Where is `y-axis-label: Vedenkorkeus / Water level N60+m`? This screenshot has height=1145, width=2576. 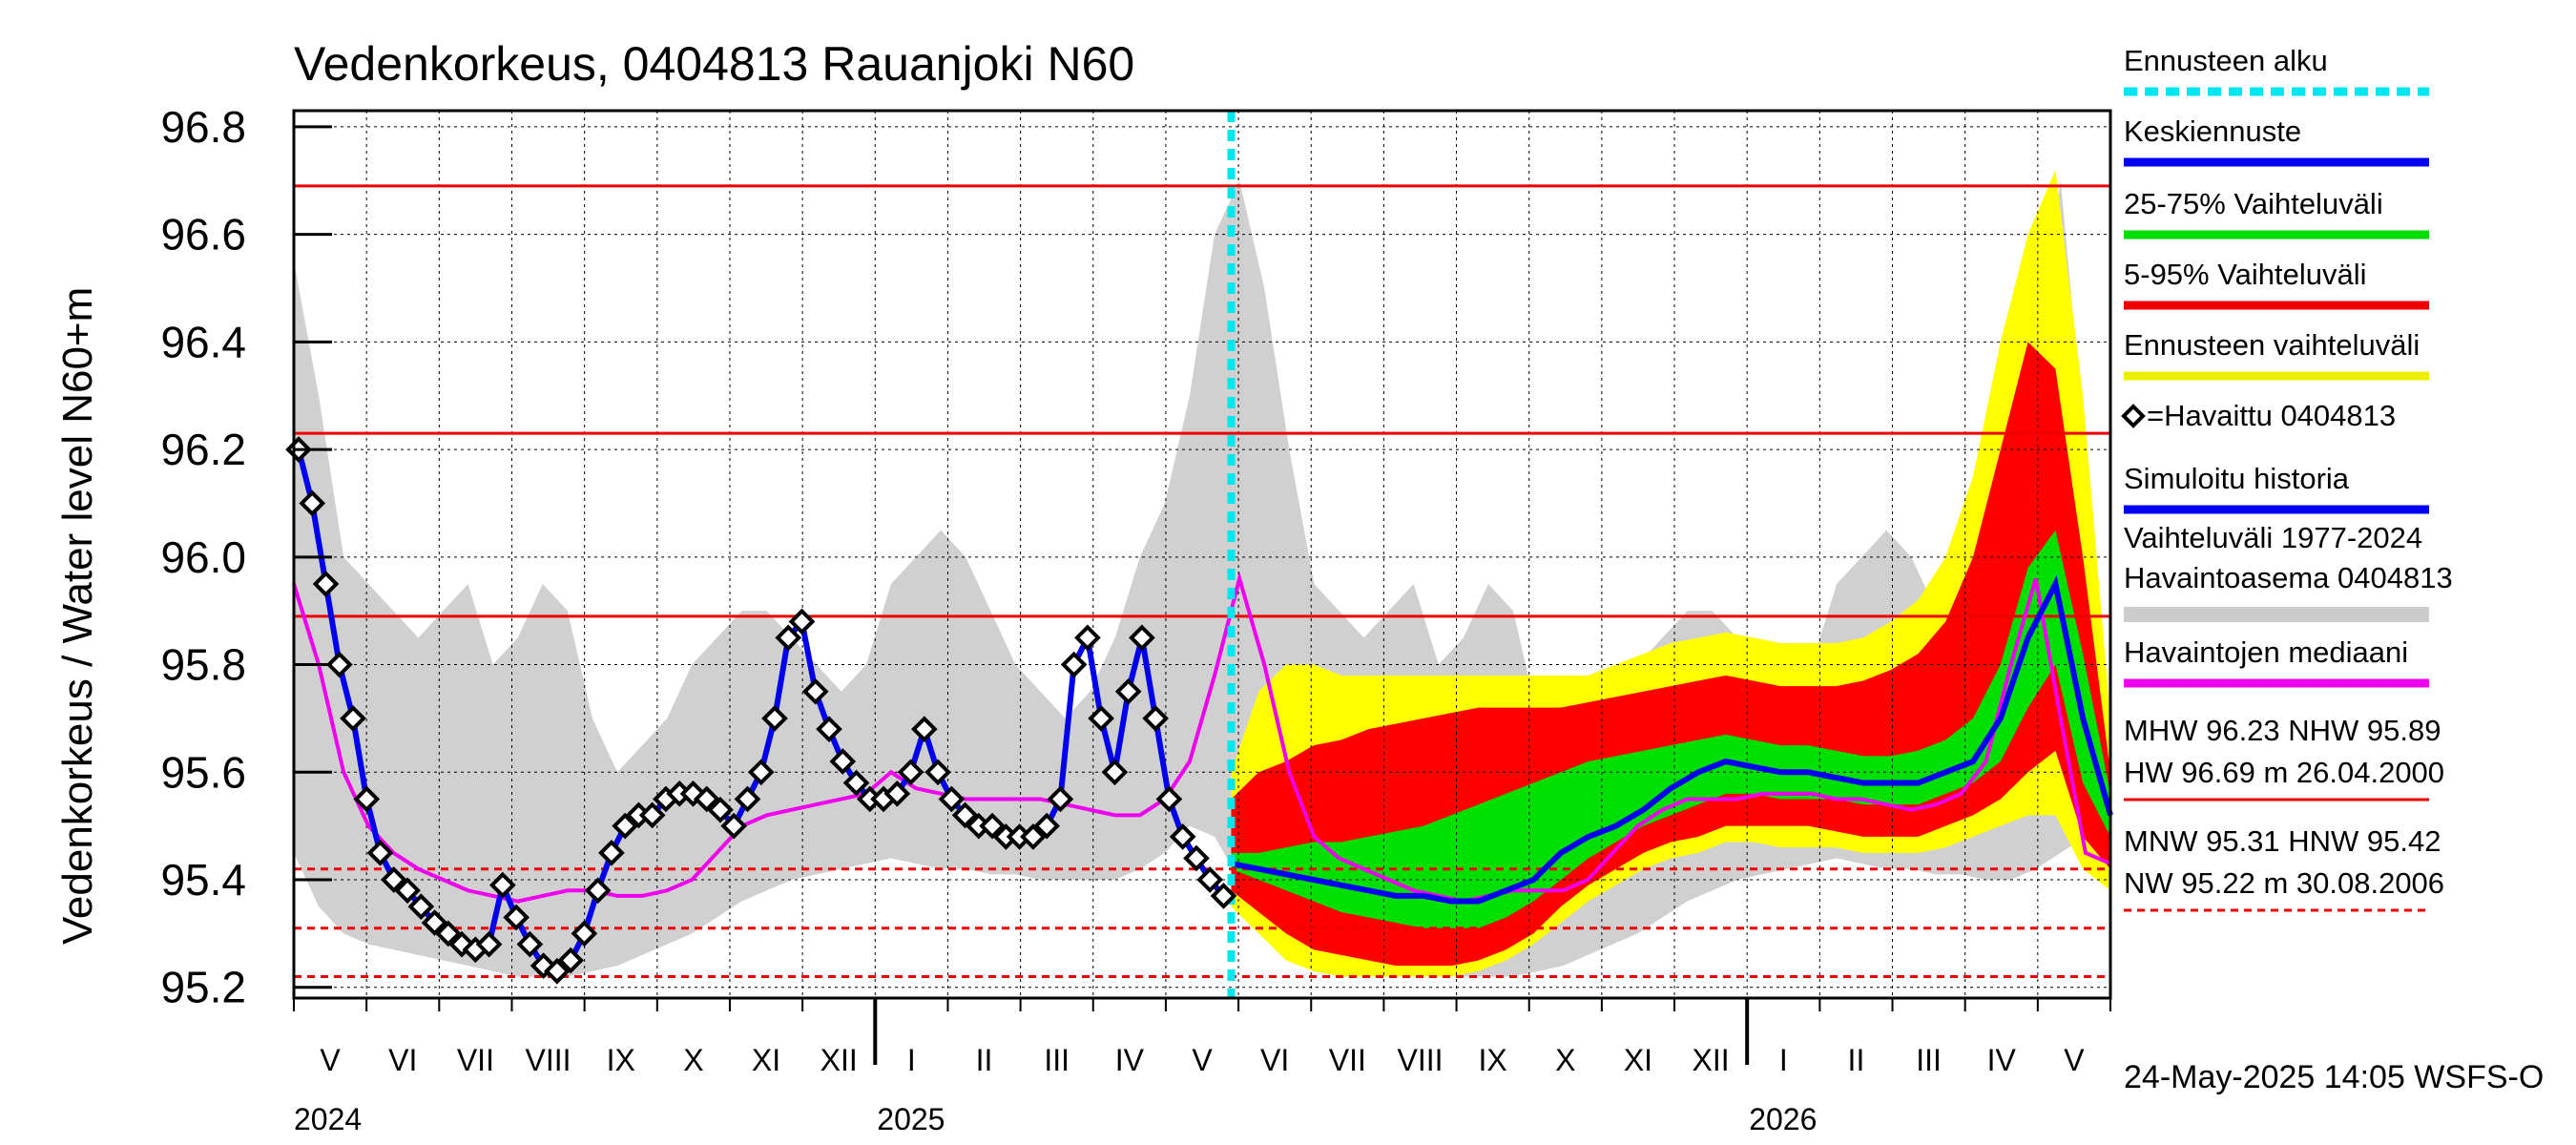
y-axis-label: Vedenkorkeus / Water level N60+m is located at coordinates (77, 616).